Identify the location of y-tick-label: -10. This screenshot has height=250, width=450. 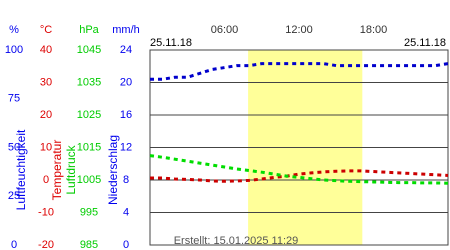
(46, 212).